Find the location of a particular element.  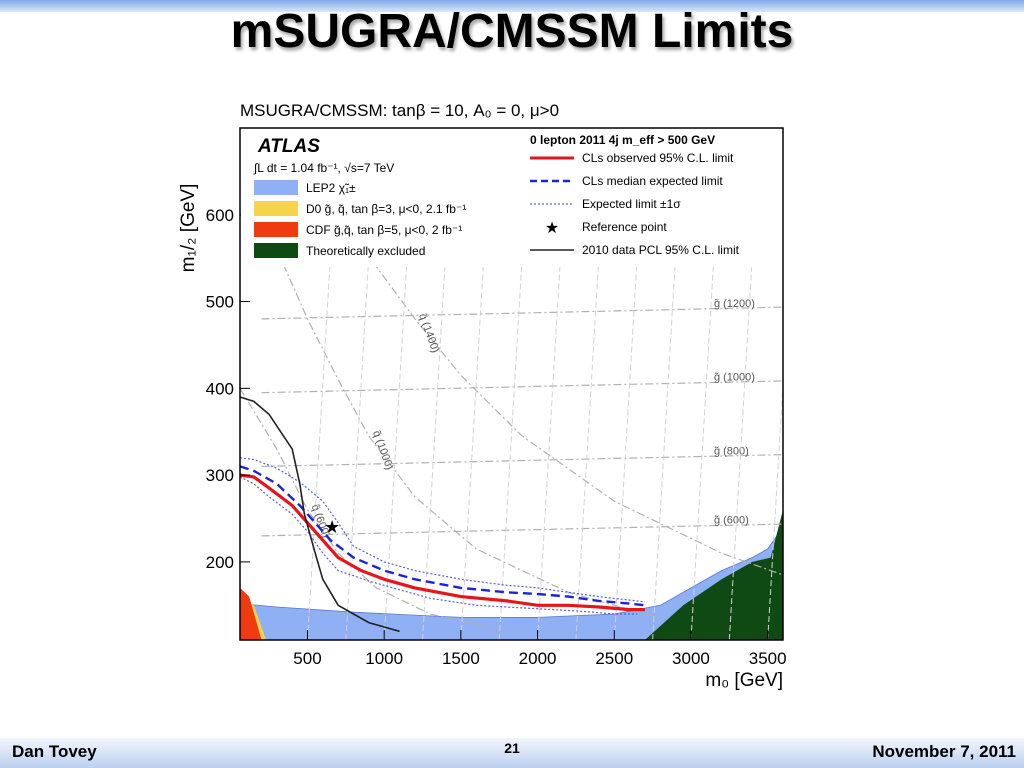

legend-label-band: Expected limit ±1σ is located at coordinates (631, 204).